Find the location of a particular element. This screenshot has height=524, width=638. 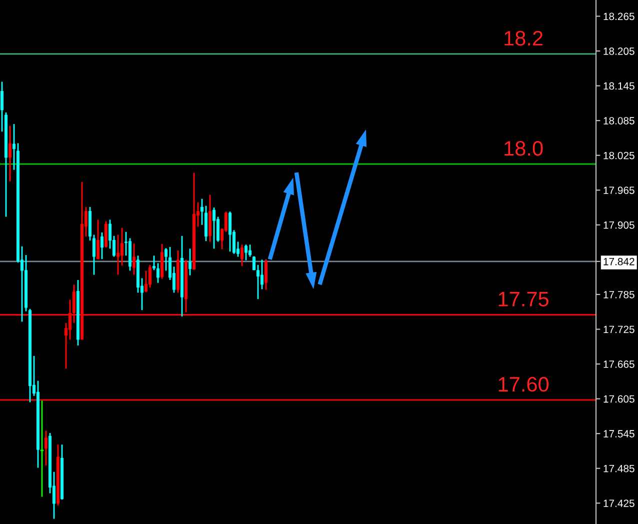

y-tick-label: 17.665 is located at coordinates (619, 364).